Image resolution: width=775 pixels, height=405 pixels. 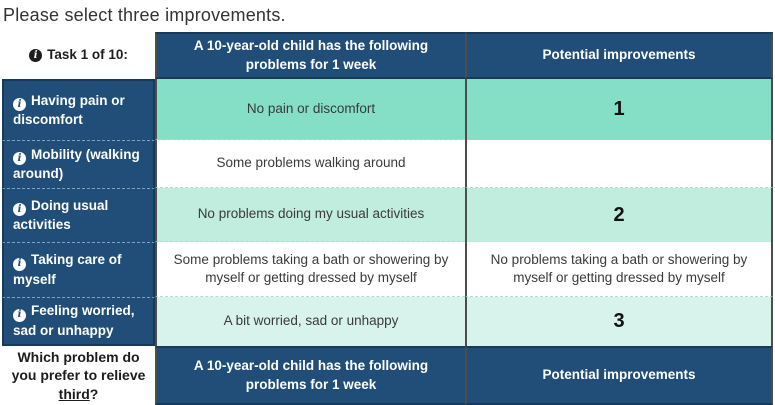 I want to click on rank-value: 2, so click(x=619, y=214).